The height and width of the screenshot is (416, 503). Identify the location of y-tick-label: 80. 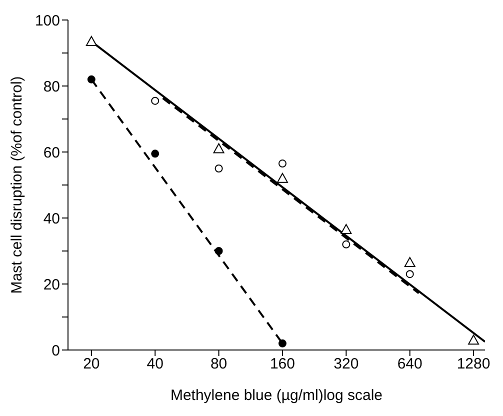
(51, 87).